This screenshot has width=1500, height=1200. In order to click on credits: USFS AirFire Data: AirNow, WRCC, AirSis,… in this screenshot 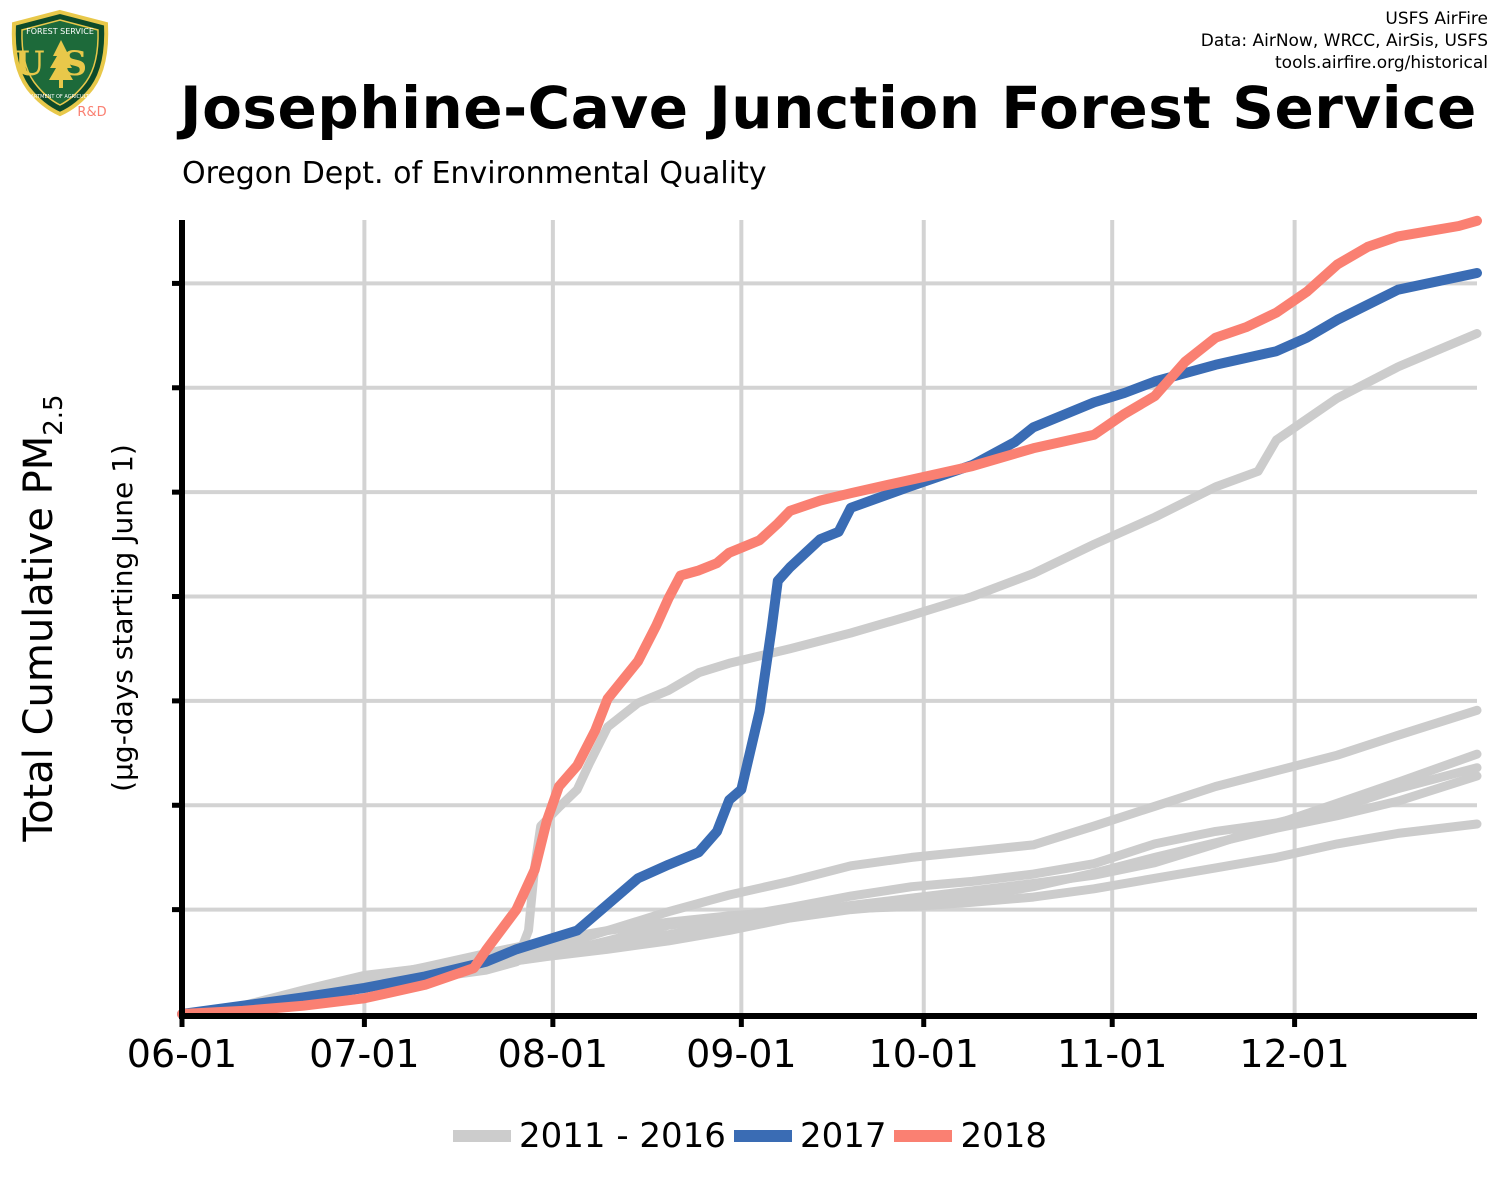, I will do `click(1344, 41)`.